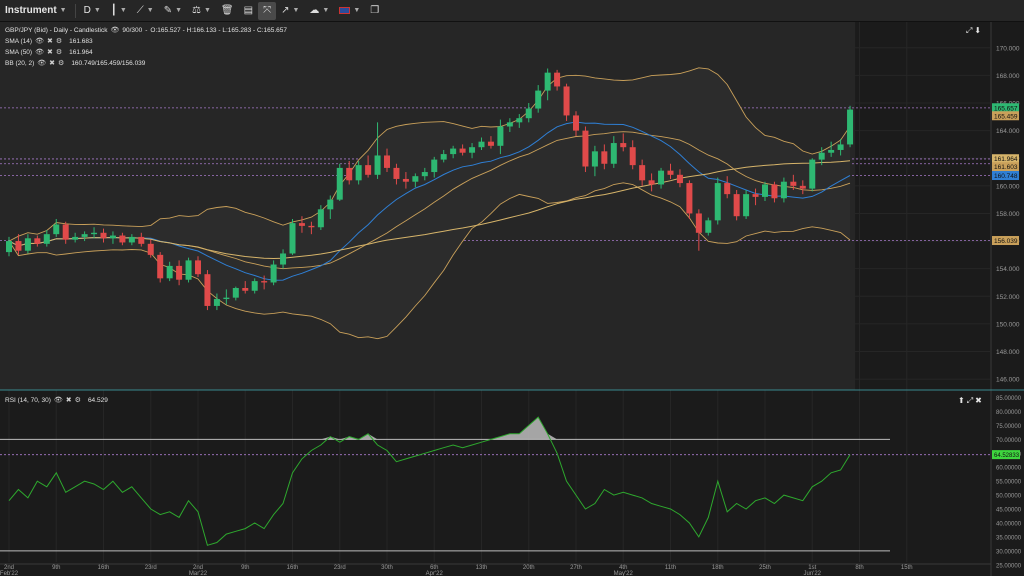  Describe the element at coordinates (92, 11) in the screenshot. I see `interval-selector: D ▼` at that location.